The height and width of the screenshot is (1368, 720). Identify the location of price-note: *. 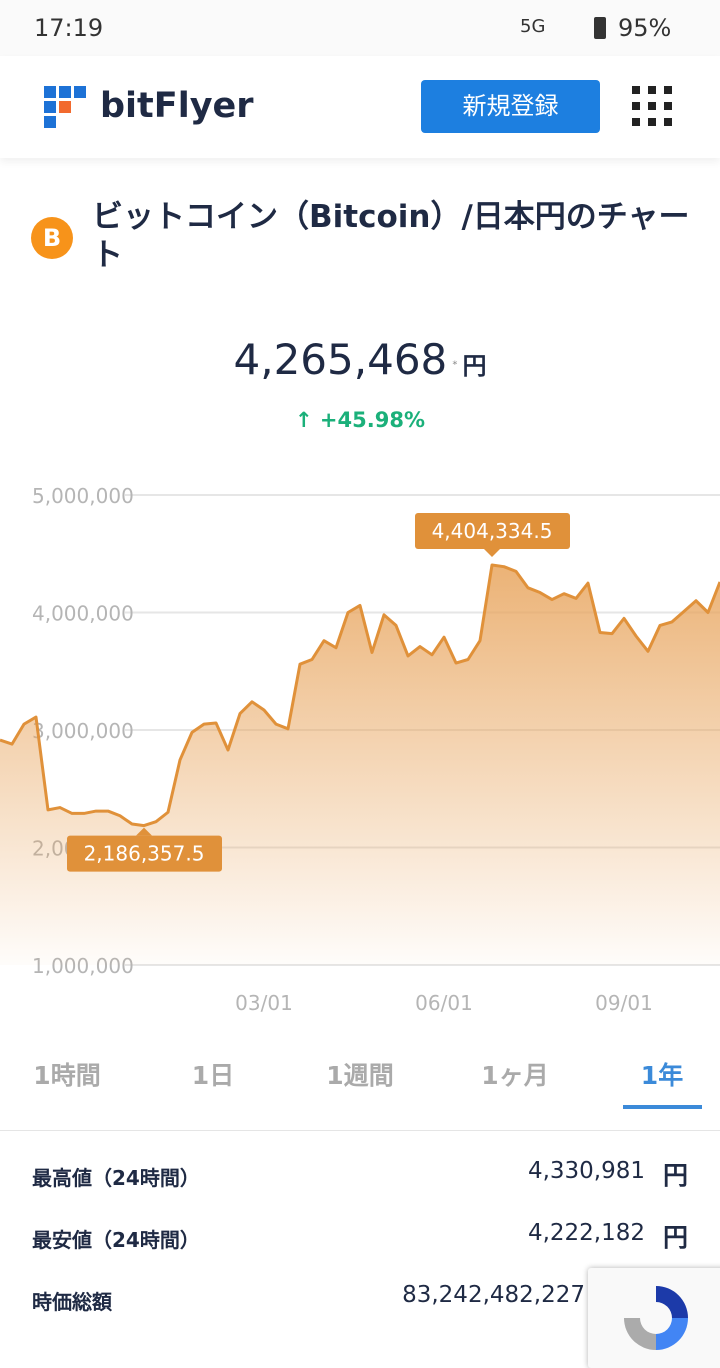
(455, 365).